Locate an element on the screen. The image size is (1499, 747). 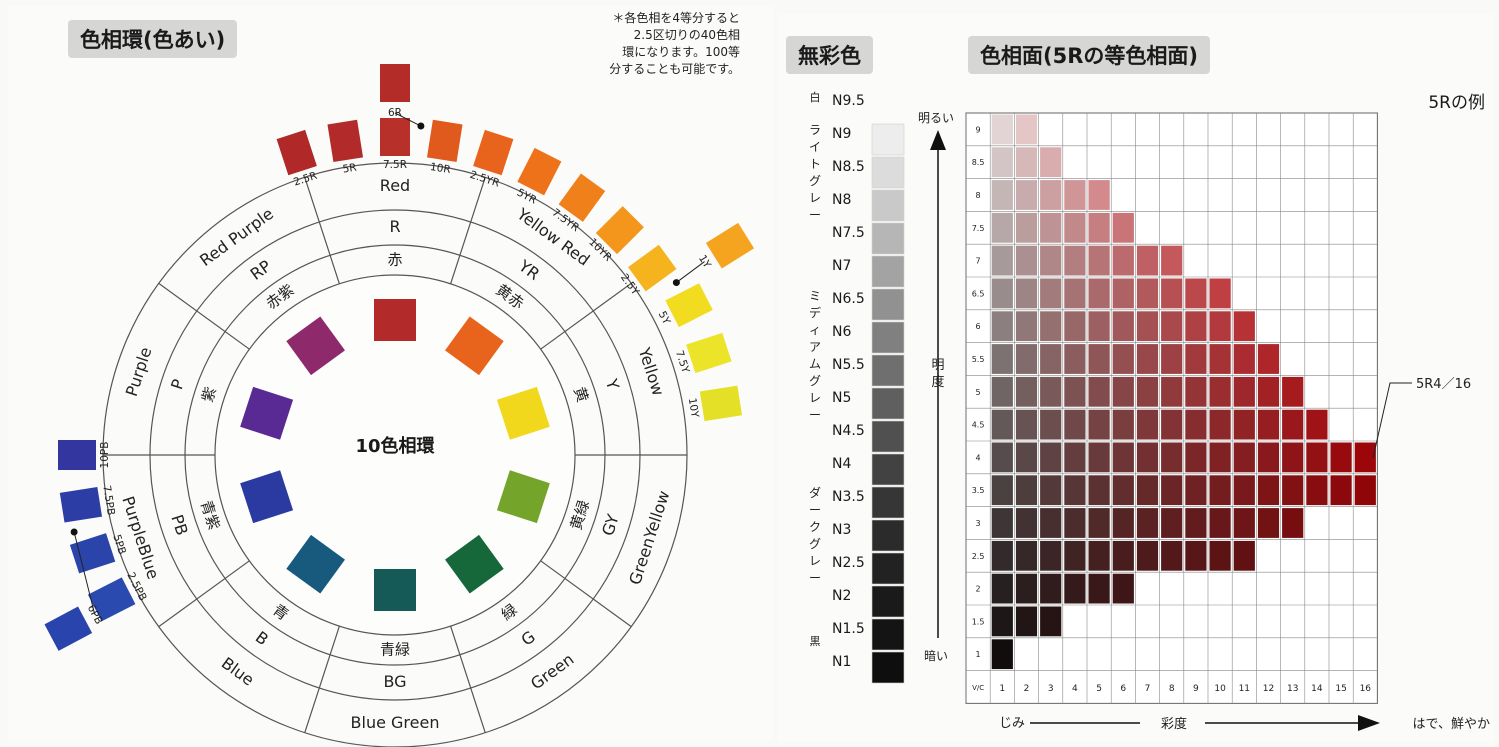
achromatic-title: 無彩色 is located at coordinates (829, 55).